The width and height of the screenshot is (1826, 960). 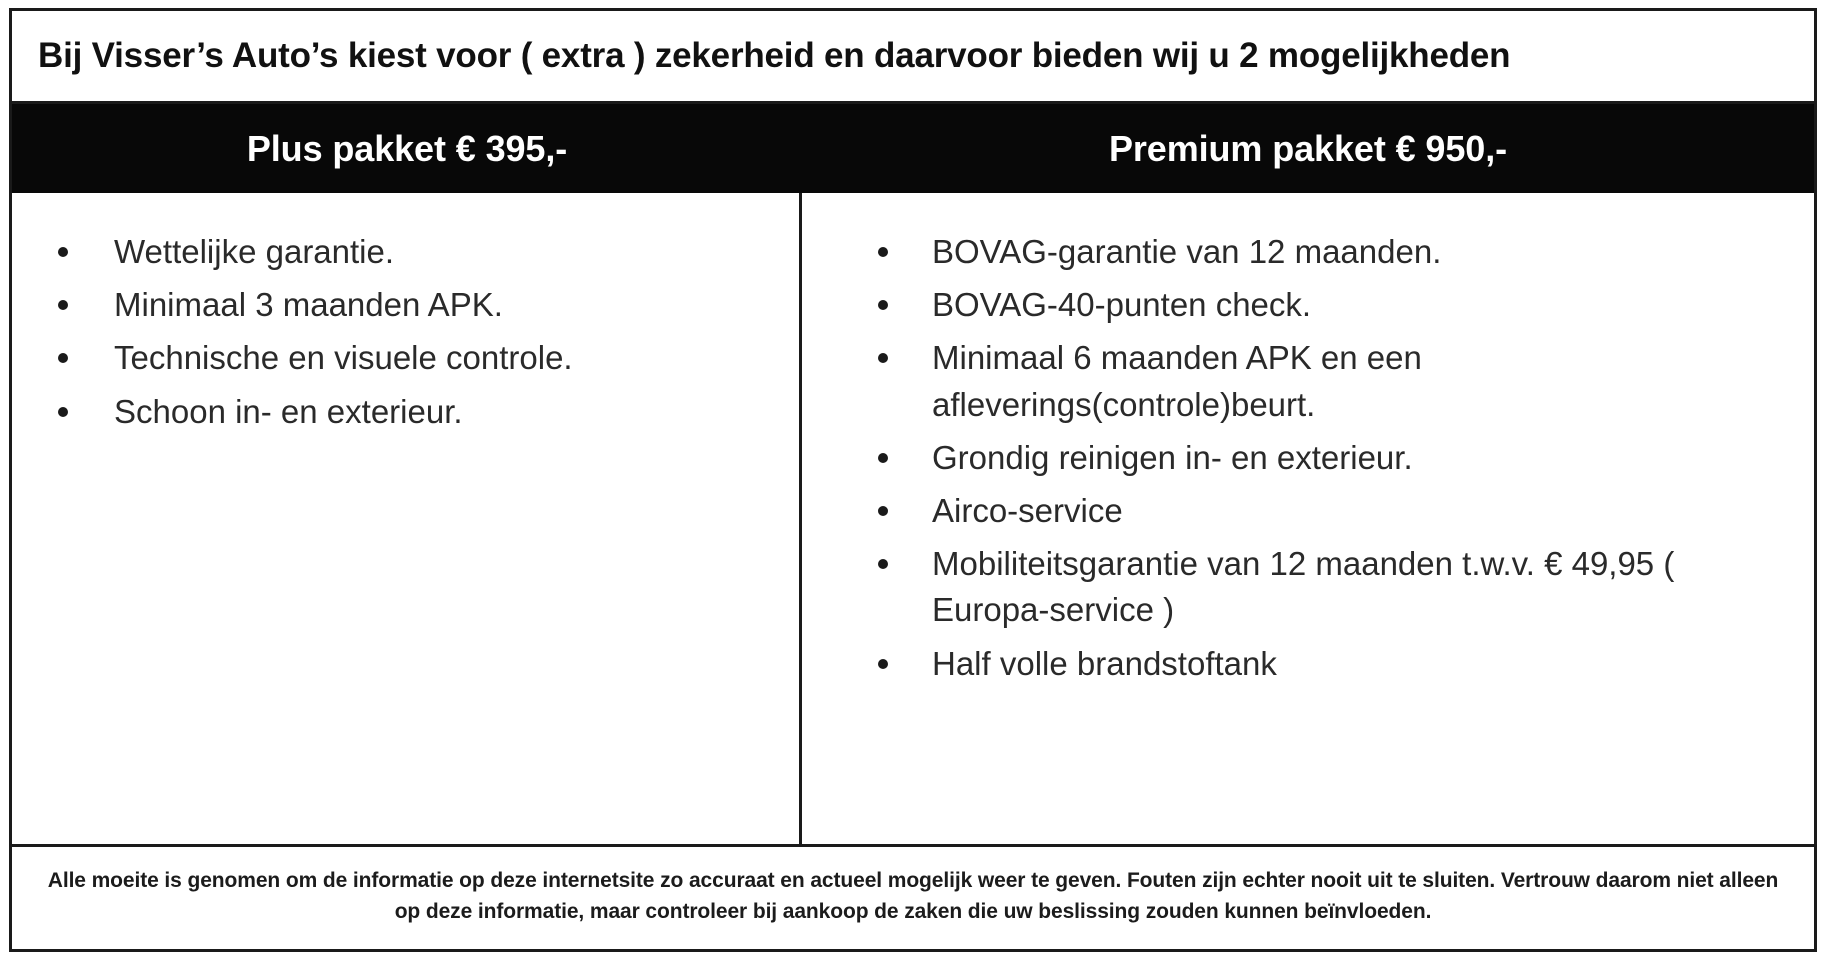 I want to click on list-item: Minimaal 3 maanden APK., so click(x=405, y=305).